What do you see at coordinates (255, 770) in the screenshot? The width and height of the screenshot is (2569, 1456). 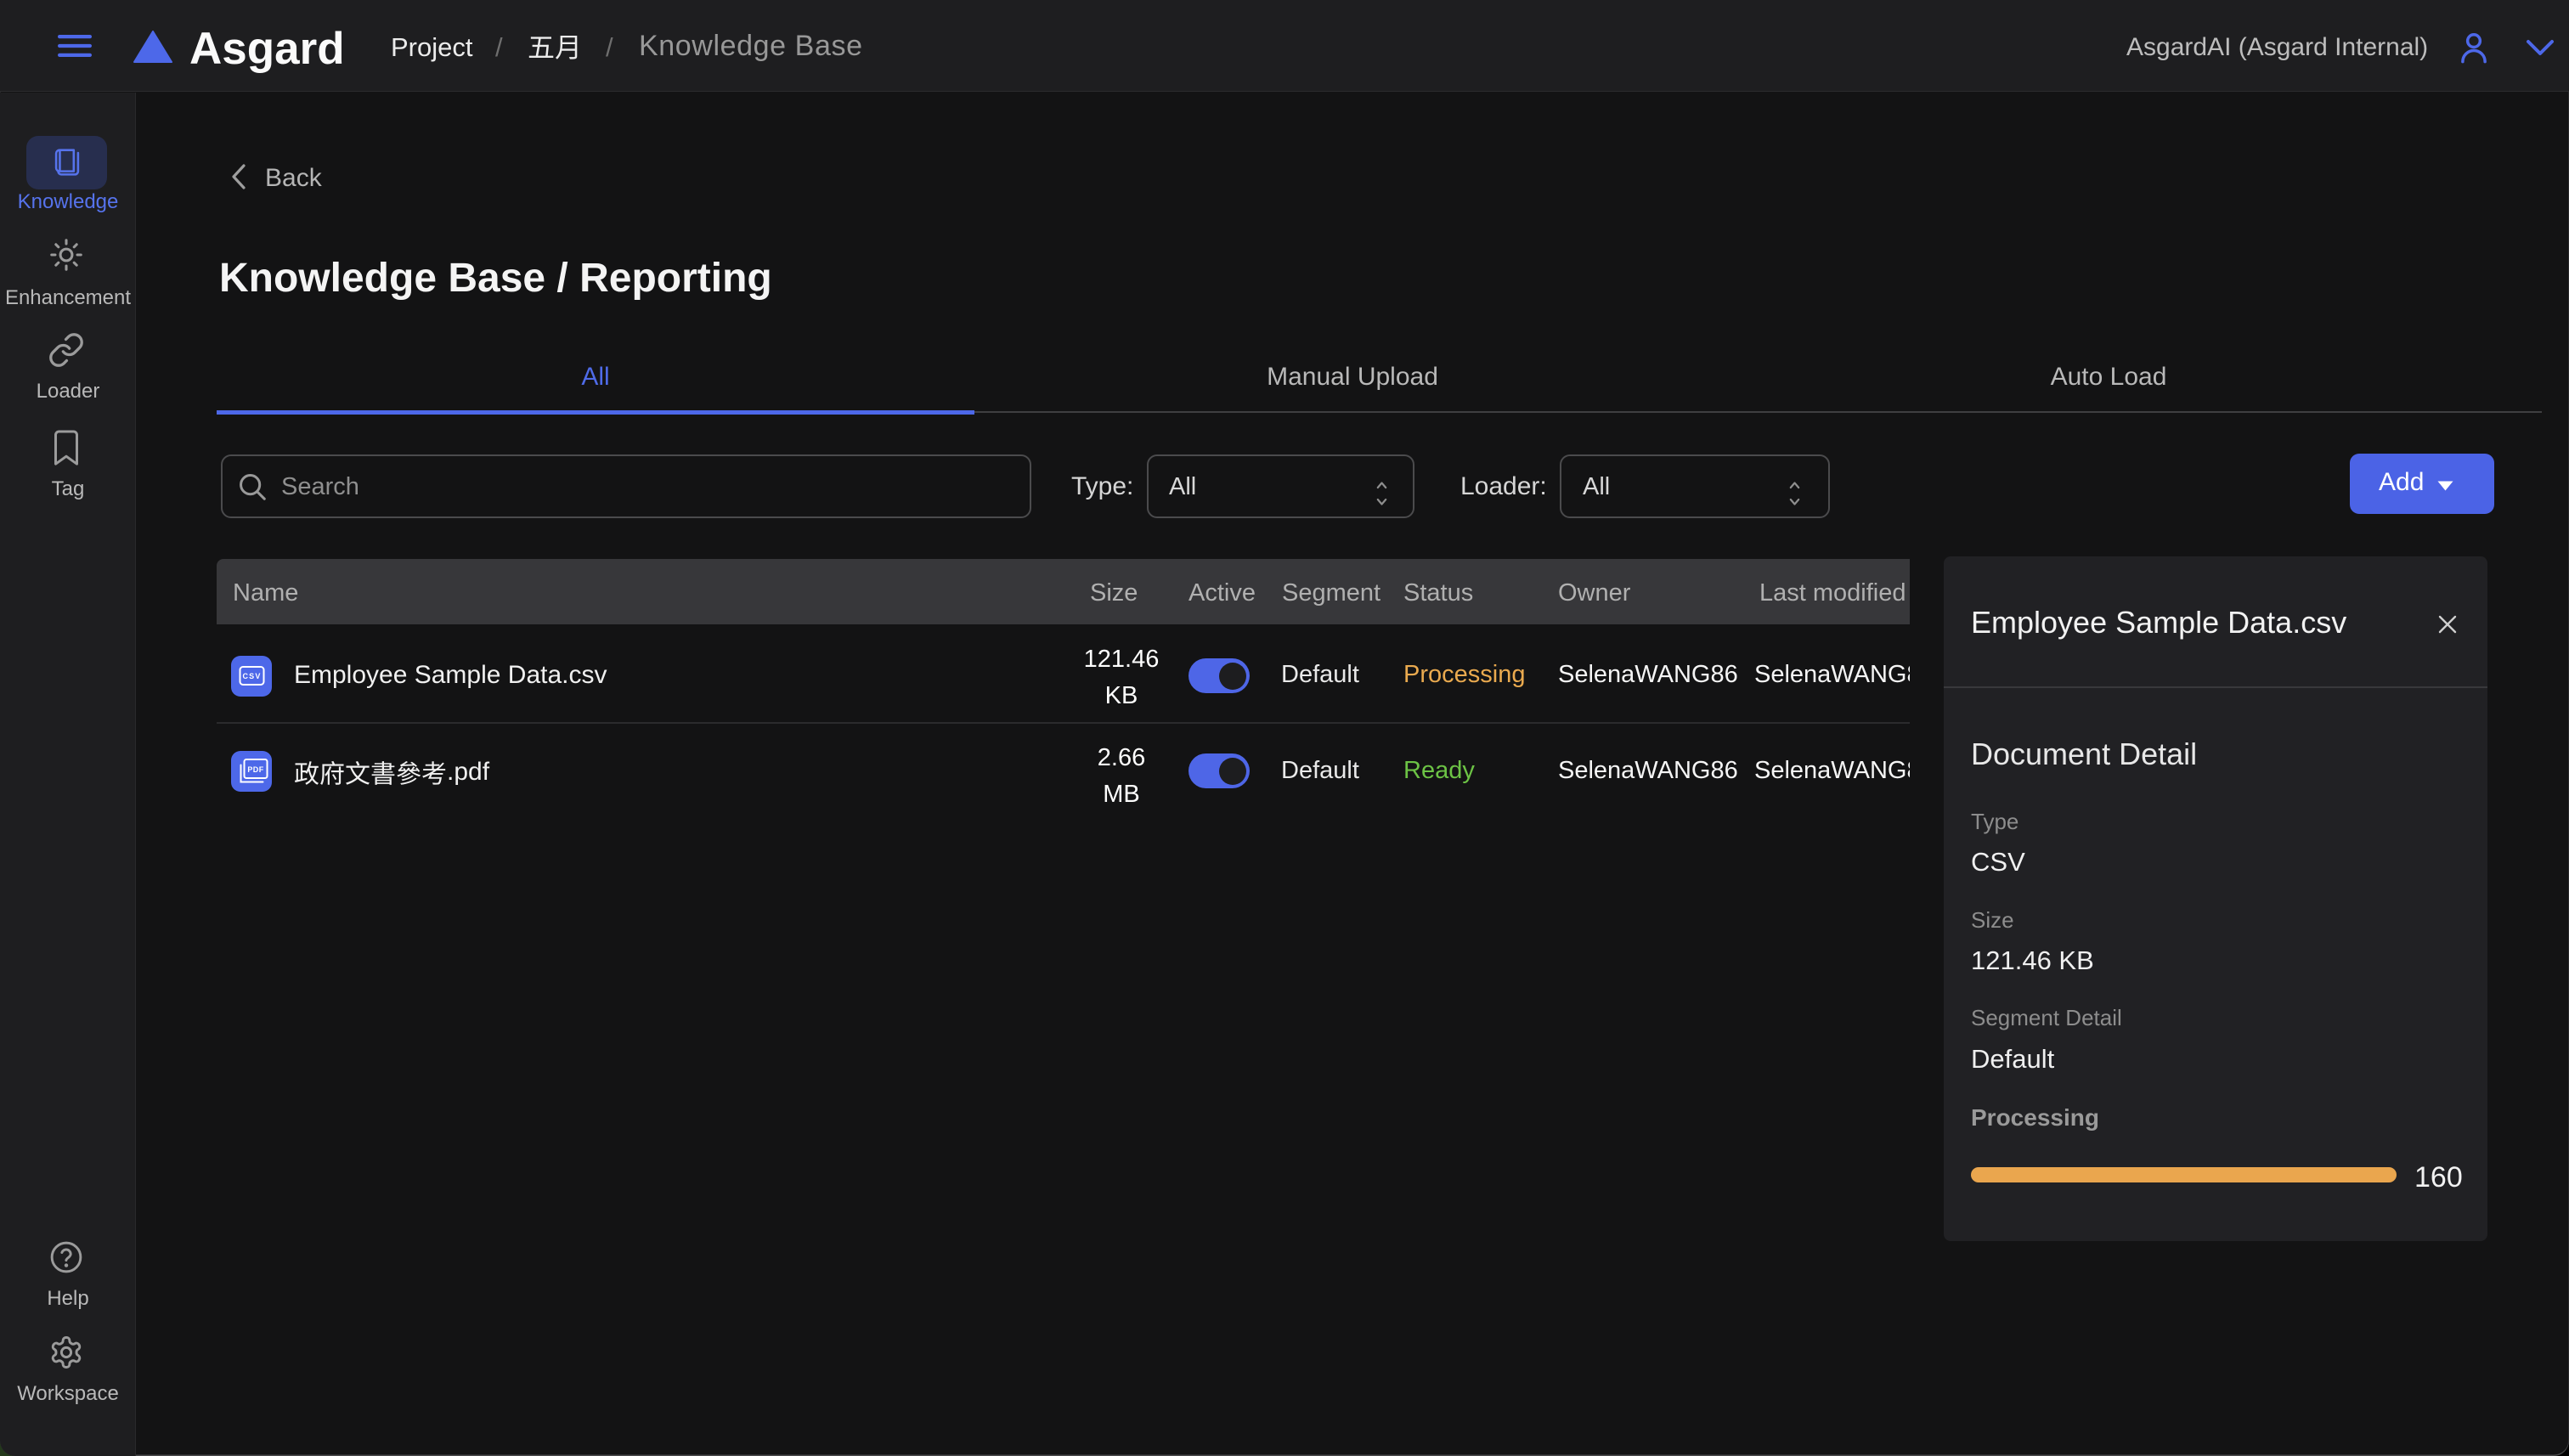 I see `svg-text: PDF` at bounding box center [255, 770].